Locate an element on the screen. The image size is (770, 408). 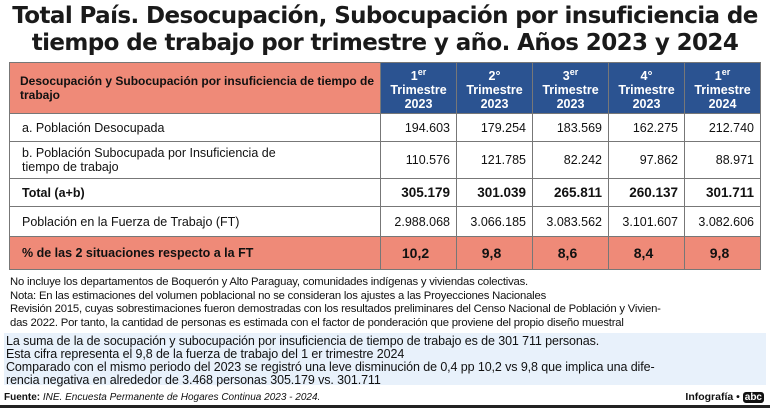
cell: 3.101.607 is located at coordinates (646, 222).